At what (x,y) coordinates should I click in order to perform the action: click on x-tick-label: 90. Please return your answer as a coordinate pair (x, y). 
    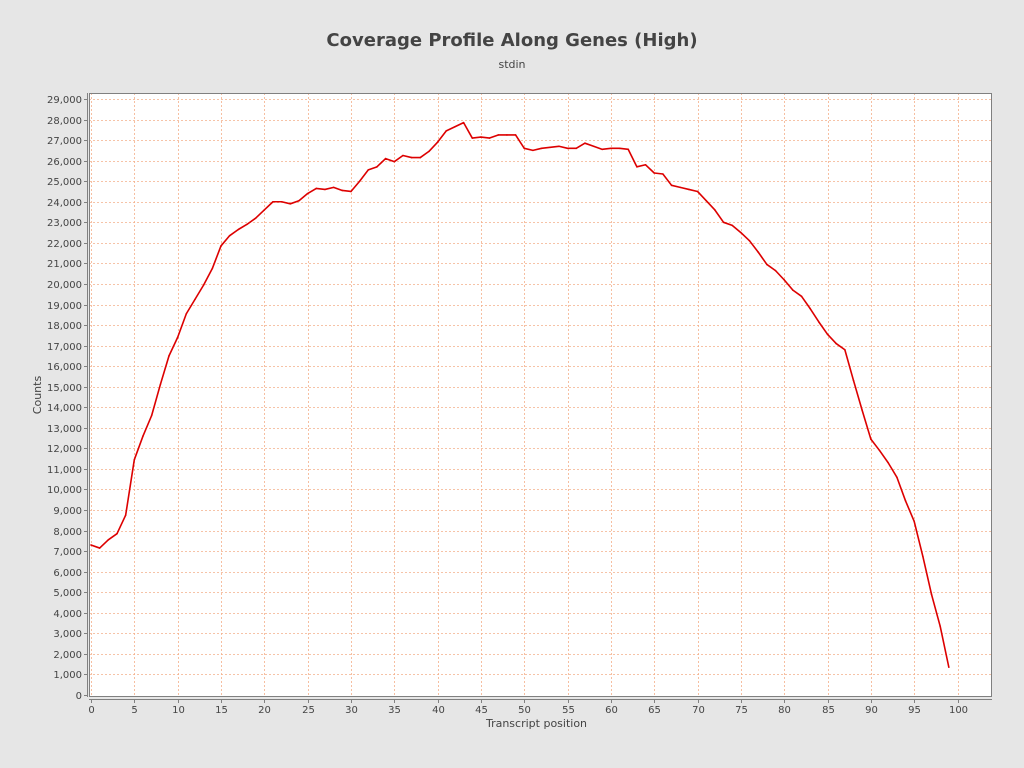
    Looking at the image, I should click on (871, 710).